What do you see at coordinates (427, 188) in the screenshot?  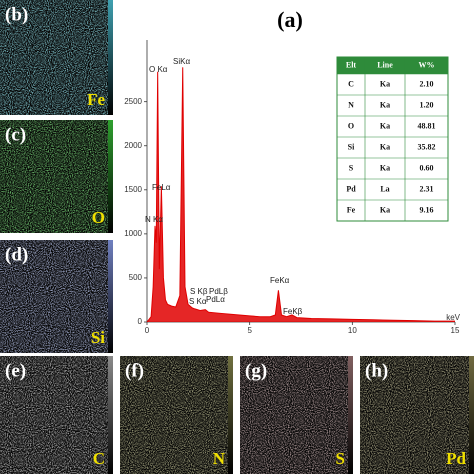 I see `table-cell: 2.31` at bounding box center [427, 188].